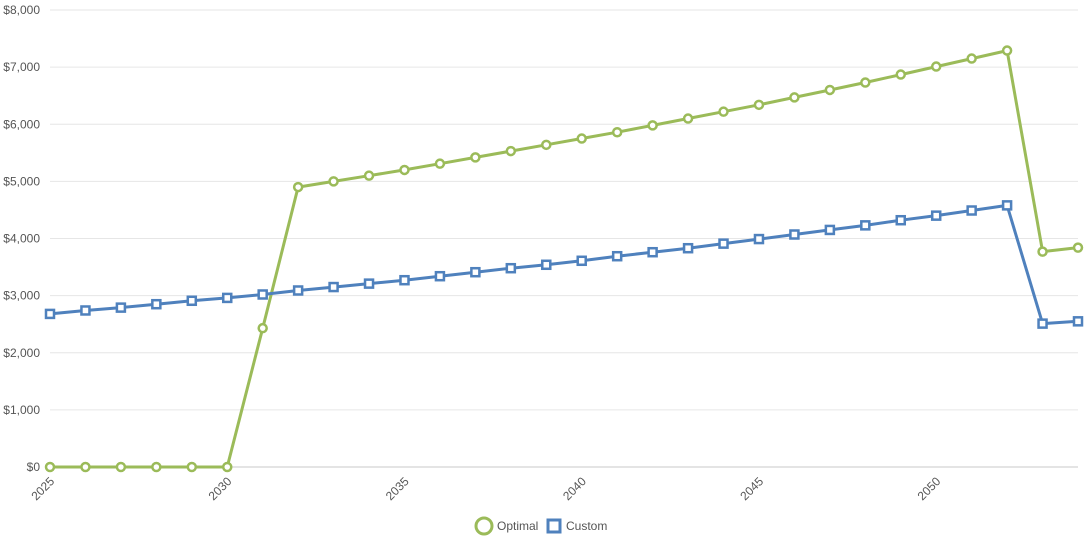  Describe the element at coordinates (21, 67) in the screenshot. I see `y-tick-label: $7,000` at that location.